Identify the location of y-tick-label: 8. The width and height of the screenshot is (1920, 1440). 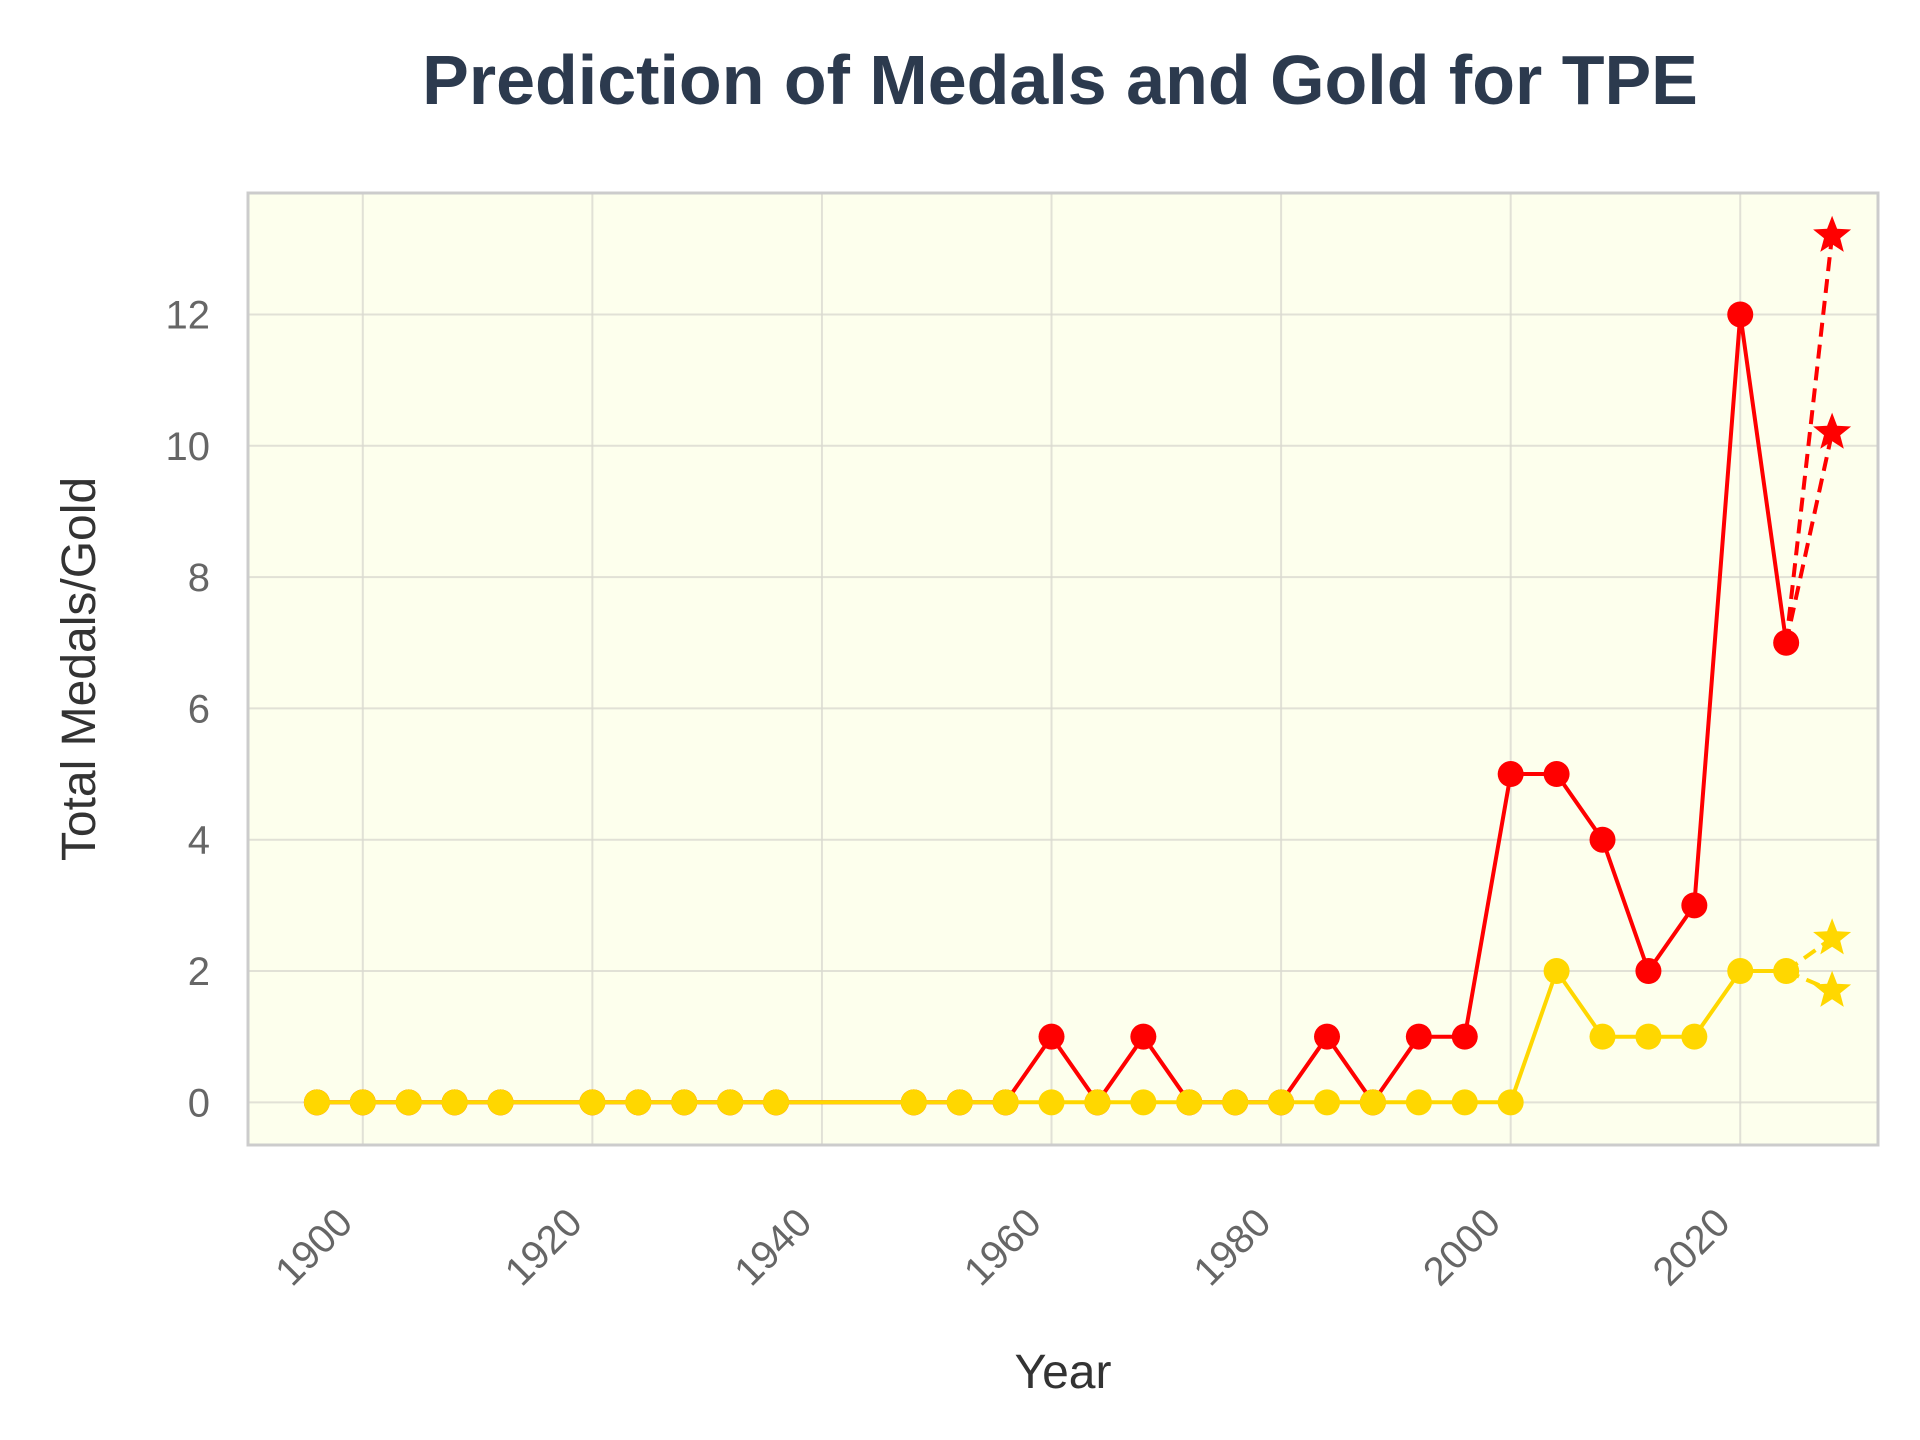
(199, 578).